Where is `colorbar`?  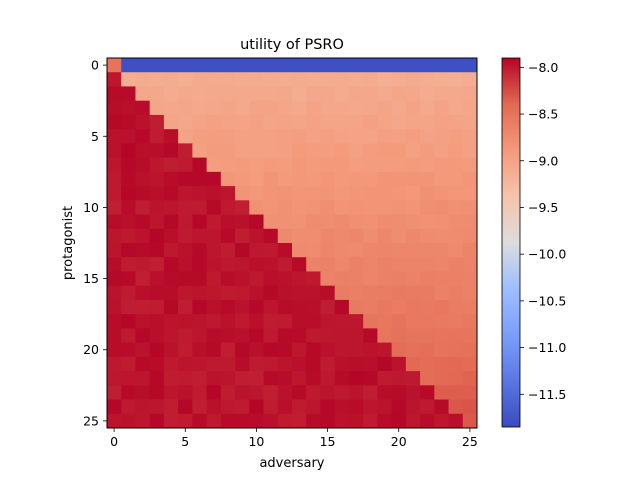 colorbar is located at coordinates (511, 242).